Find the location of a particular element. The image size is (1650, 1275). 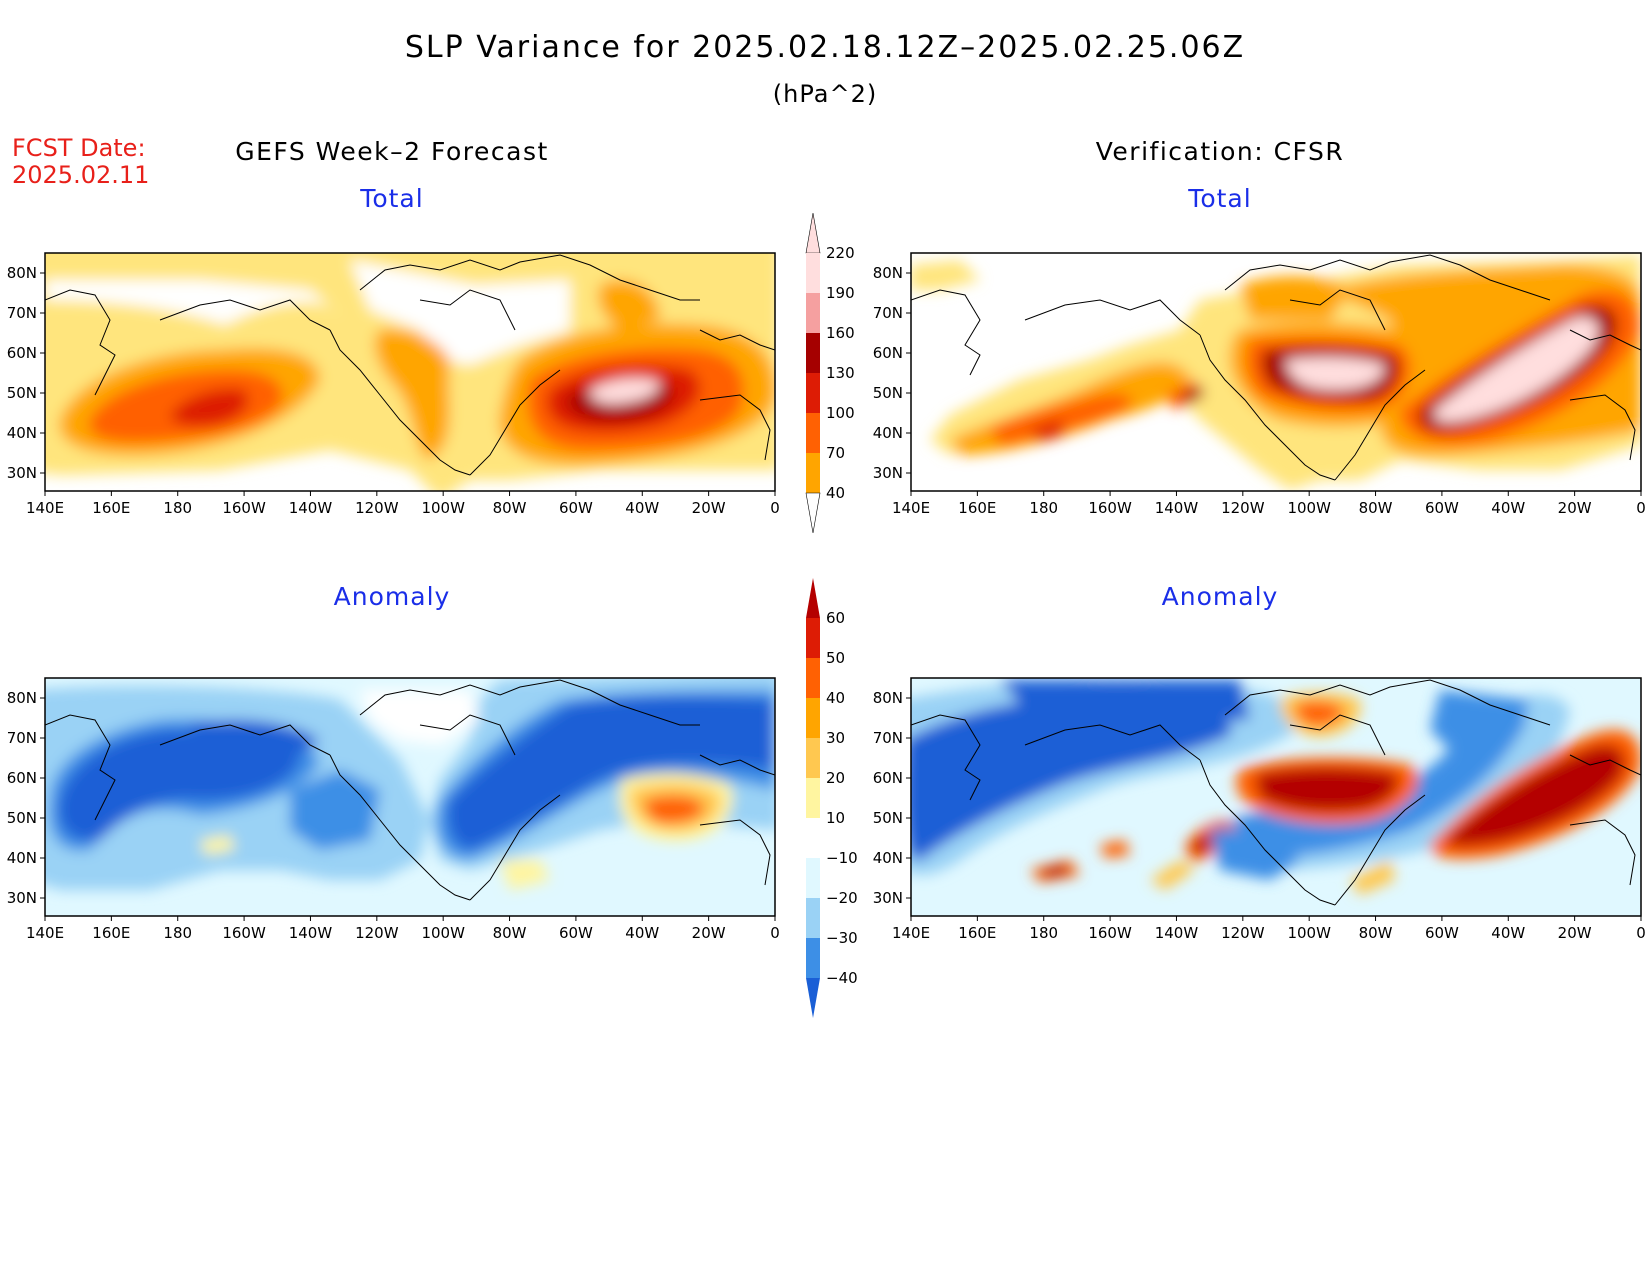

right-column-heading: Verification: CFSR is located at coordinates (1220, 151).